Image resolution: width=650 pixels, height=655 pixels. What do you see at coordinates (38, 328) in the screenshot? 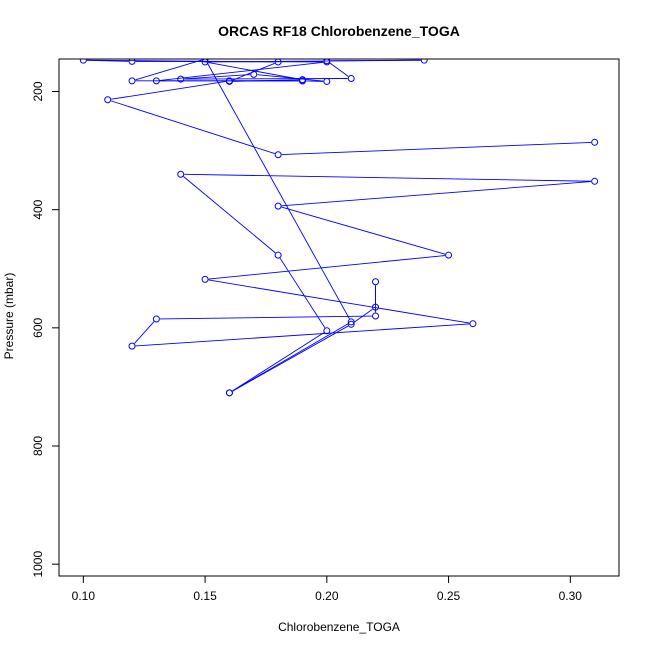
I see `y-tick-label: 600` at bounding box center [38, 328].